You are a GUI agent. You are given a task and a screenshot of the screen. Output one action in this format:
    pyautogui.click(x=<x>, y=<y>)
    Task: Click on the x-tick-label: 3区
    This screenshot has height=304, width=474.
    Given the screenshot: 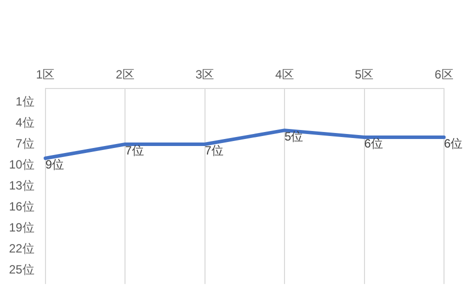 What is the action you would take?
    pyautogui.click(x=204, y=75)
    